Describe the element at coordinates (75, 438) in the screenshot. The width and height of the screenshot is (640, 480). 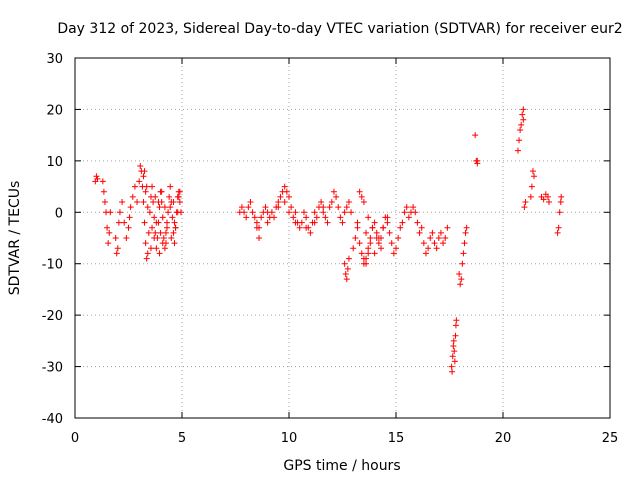
I see `x-tick-label: 0` at that location.